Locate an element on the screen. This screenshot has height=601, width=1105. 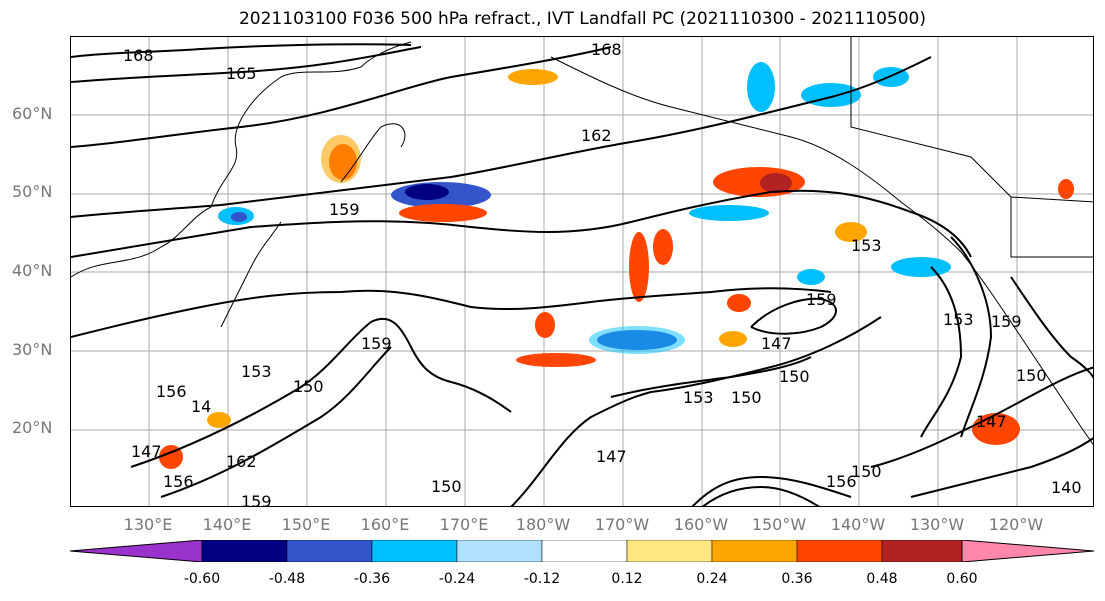
colorbar-tick-label: -0.12 is located at coordinates (542, 579).